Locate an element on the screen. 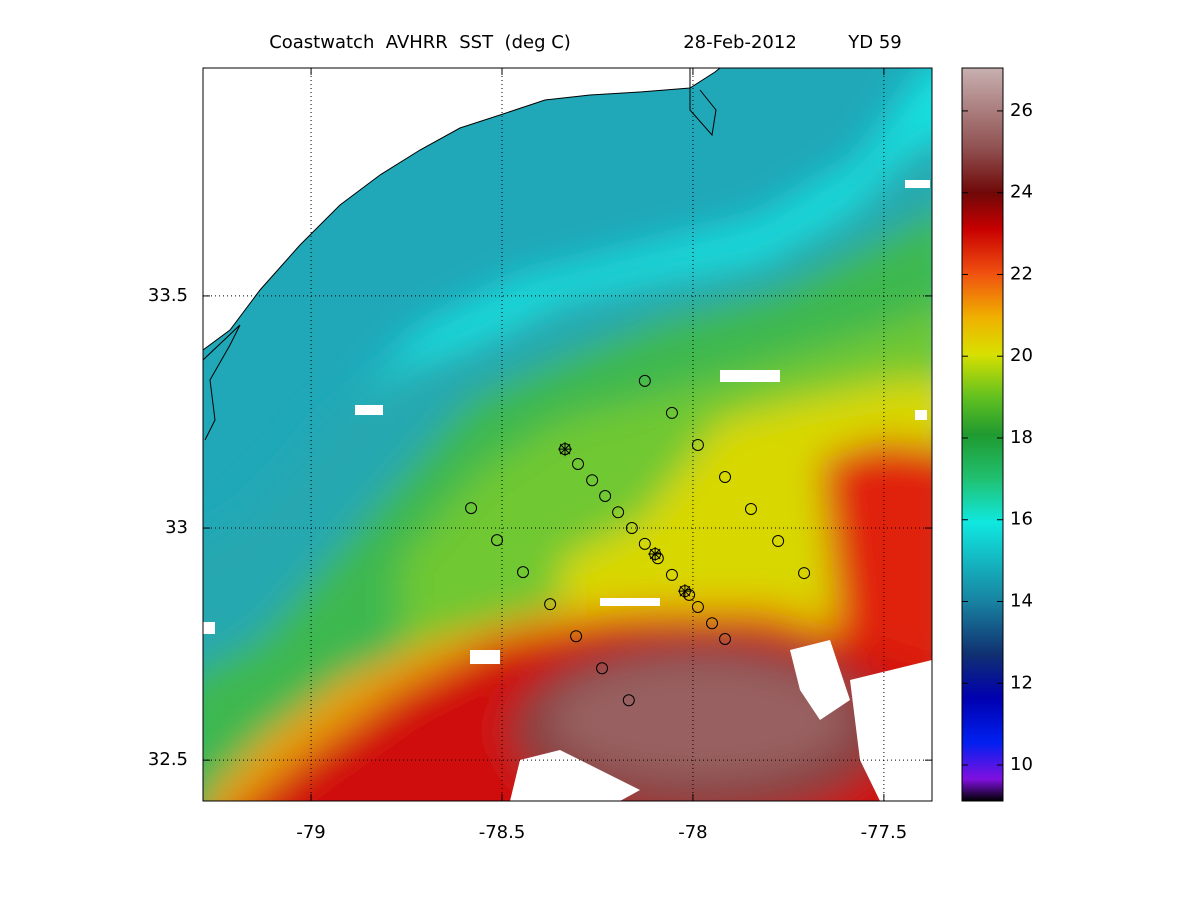 This screenshot has height=900, width=1200. y-tick-label: 33 is located at coordinates (176, 527).